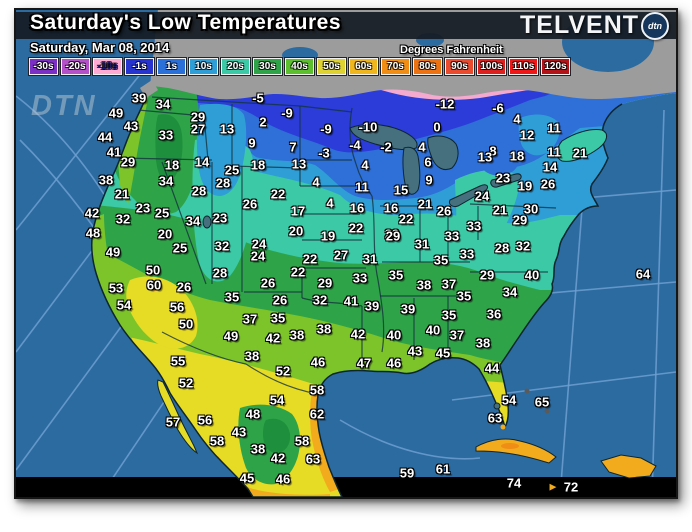 The image size is (692, 532). I want to click on legend-chip-10s: 10s, so click(203, 66).